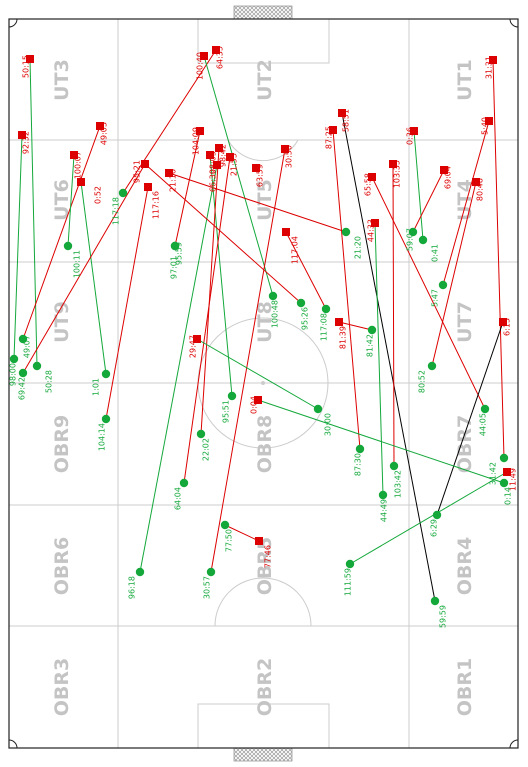 This screenshot has height=767, width=528. What do you see at coordinates (104, 133) in the screenshot?
I see `event-time-label: 49:03` at bounding box center [104, 133].